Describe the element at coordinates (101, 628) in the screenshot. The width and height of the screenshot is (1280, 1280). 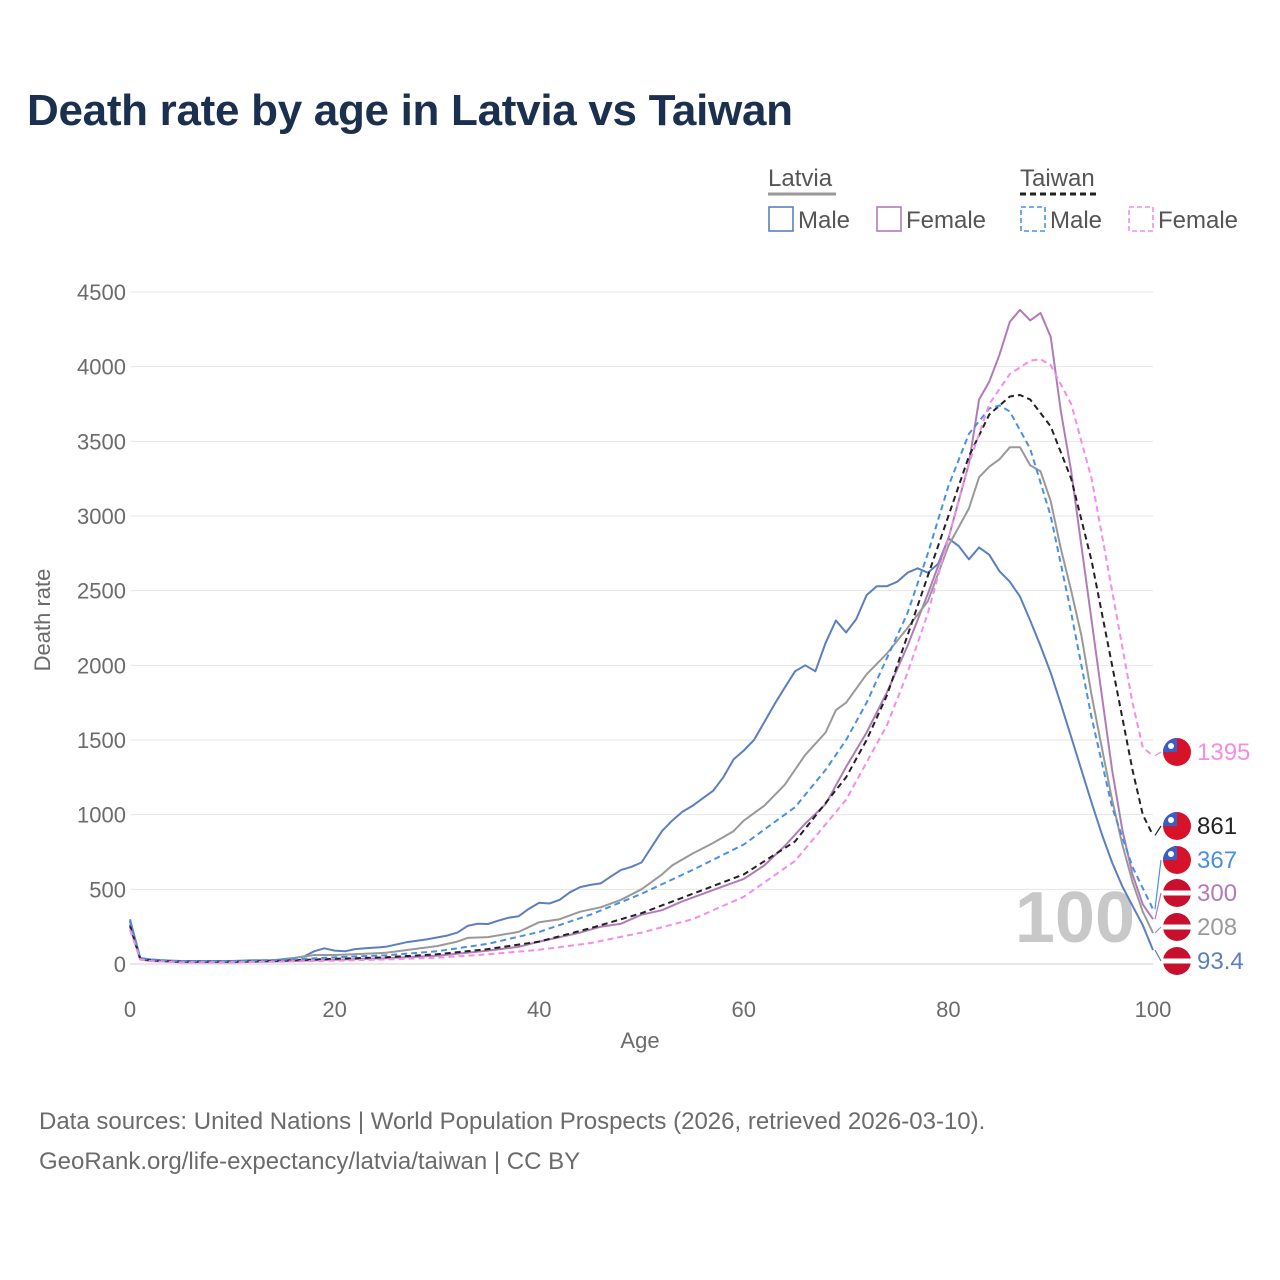
I see `y-axis: 0 500 1000 1500 2000 2500 3000 3500 4000 4500` at that location.